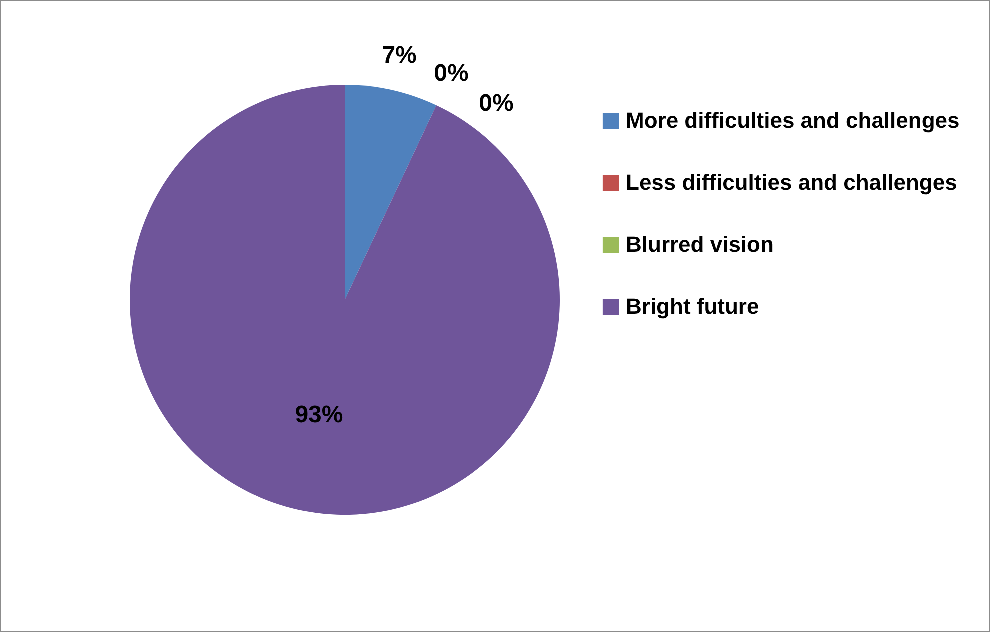  Describe the element at coordinates (700, 244) in the screenshot. I see `legend-label: Blurred vision` at that location.